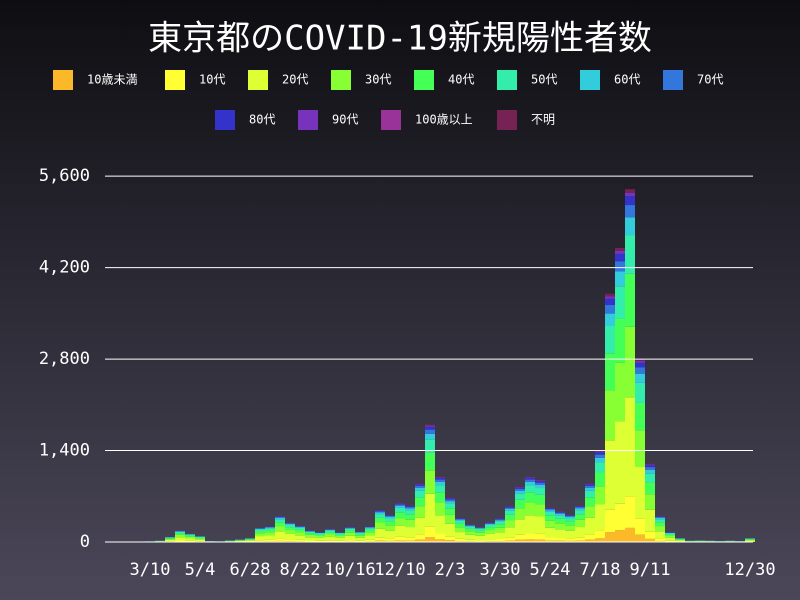 The image size is (800, 600). I want to click on y-tick-label: 4,200, so click(64, 268).